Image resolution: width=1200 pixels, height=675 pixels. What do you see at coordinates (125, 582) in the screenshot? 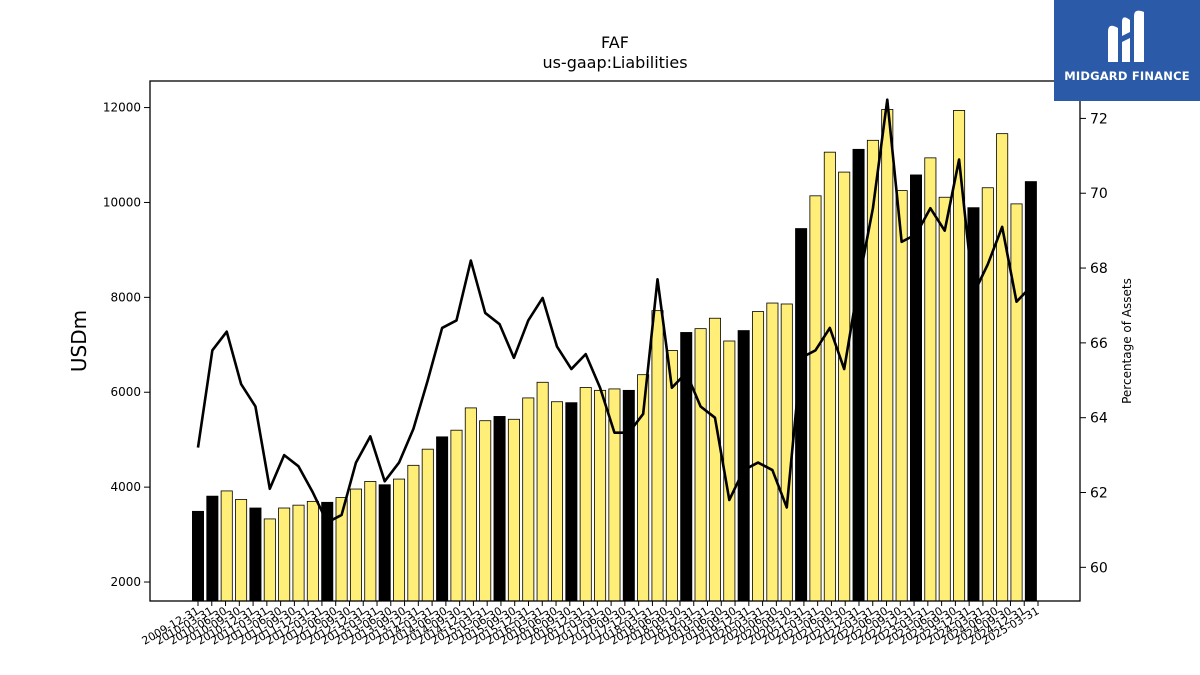
I see `y-tick-label: 2000` at bounding box center [125, 582].